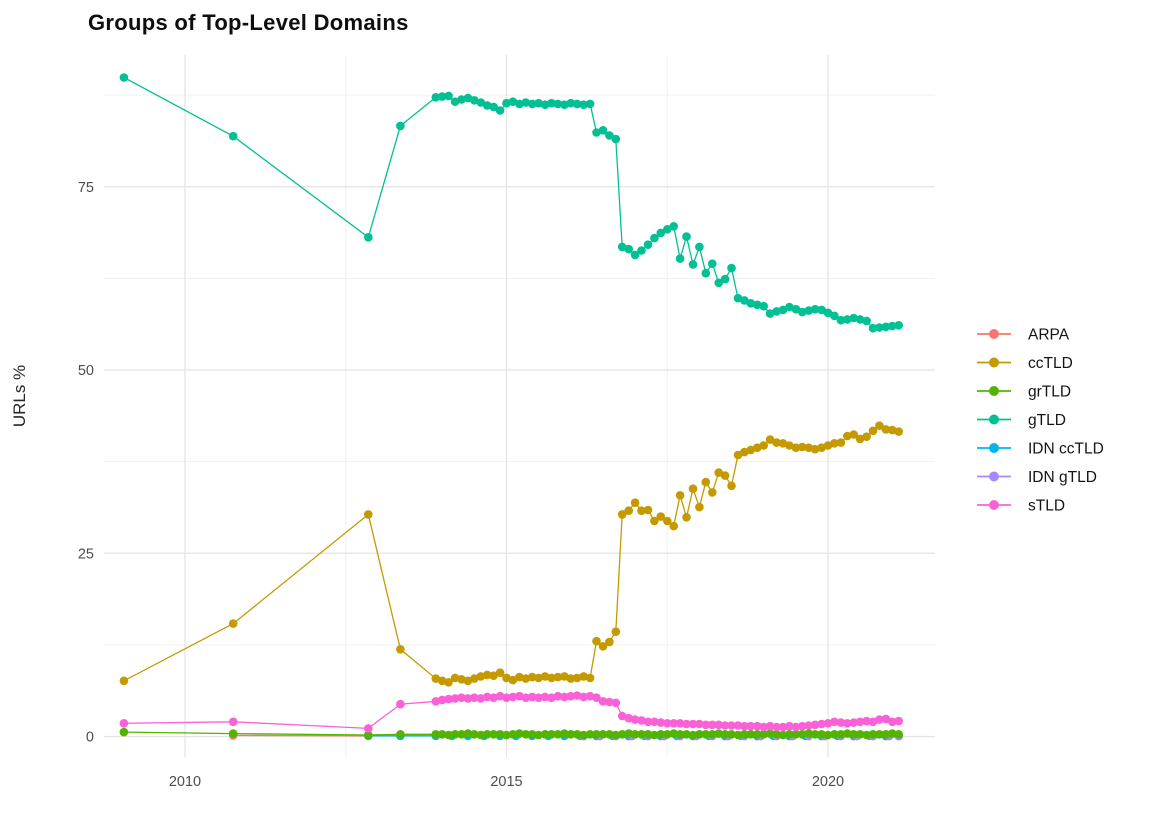  I want to click on y-axis-title: URLs %, so click(19, 396).